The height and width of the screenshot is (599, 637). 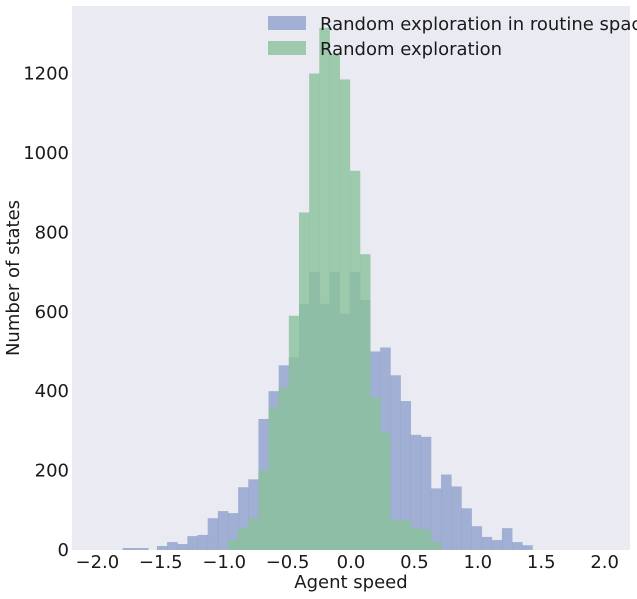 I want to click on legend-swatch-random-exploration, so click(x=287, y=48).